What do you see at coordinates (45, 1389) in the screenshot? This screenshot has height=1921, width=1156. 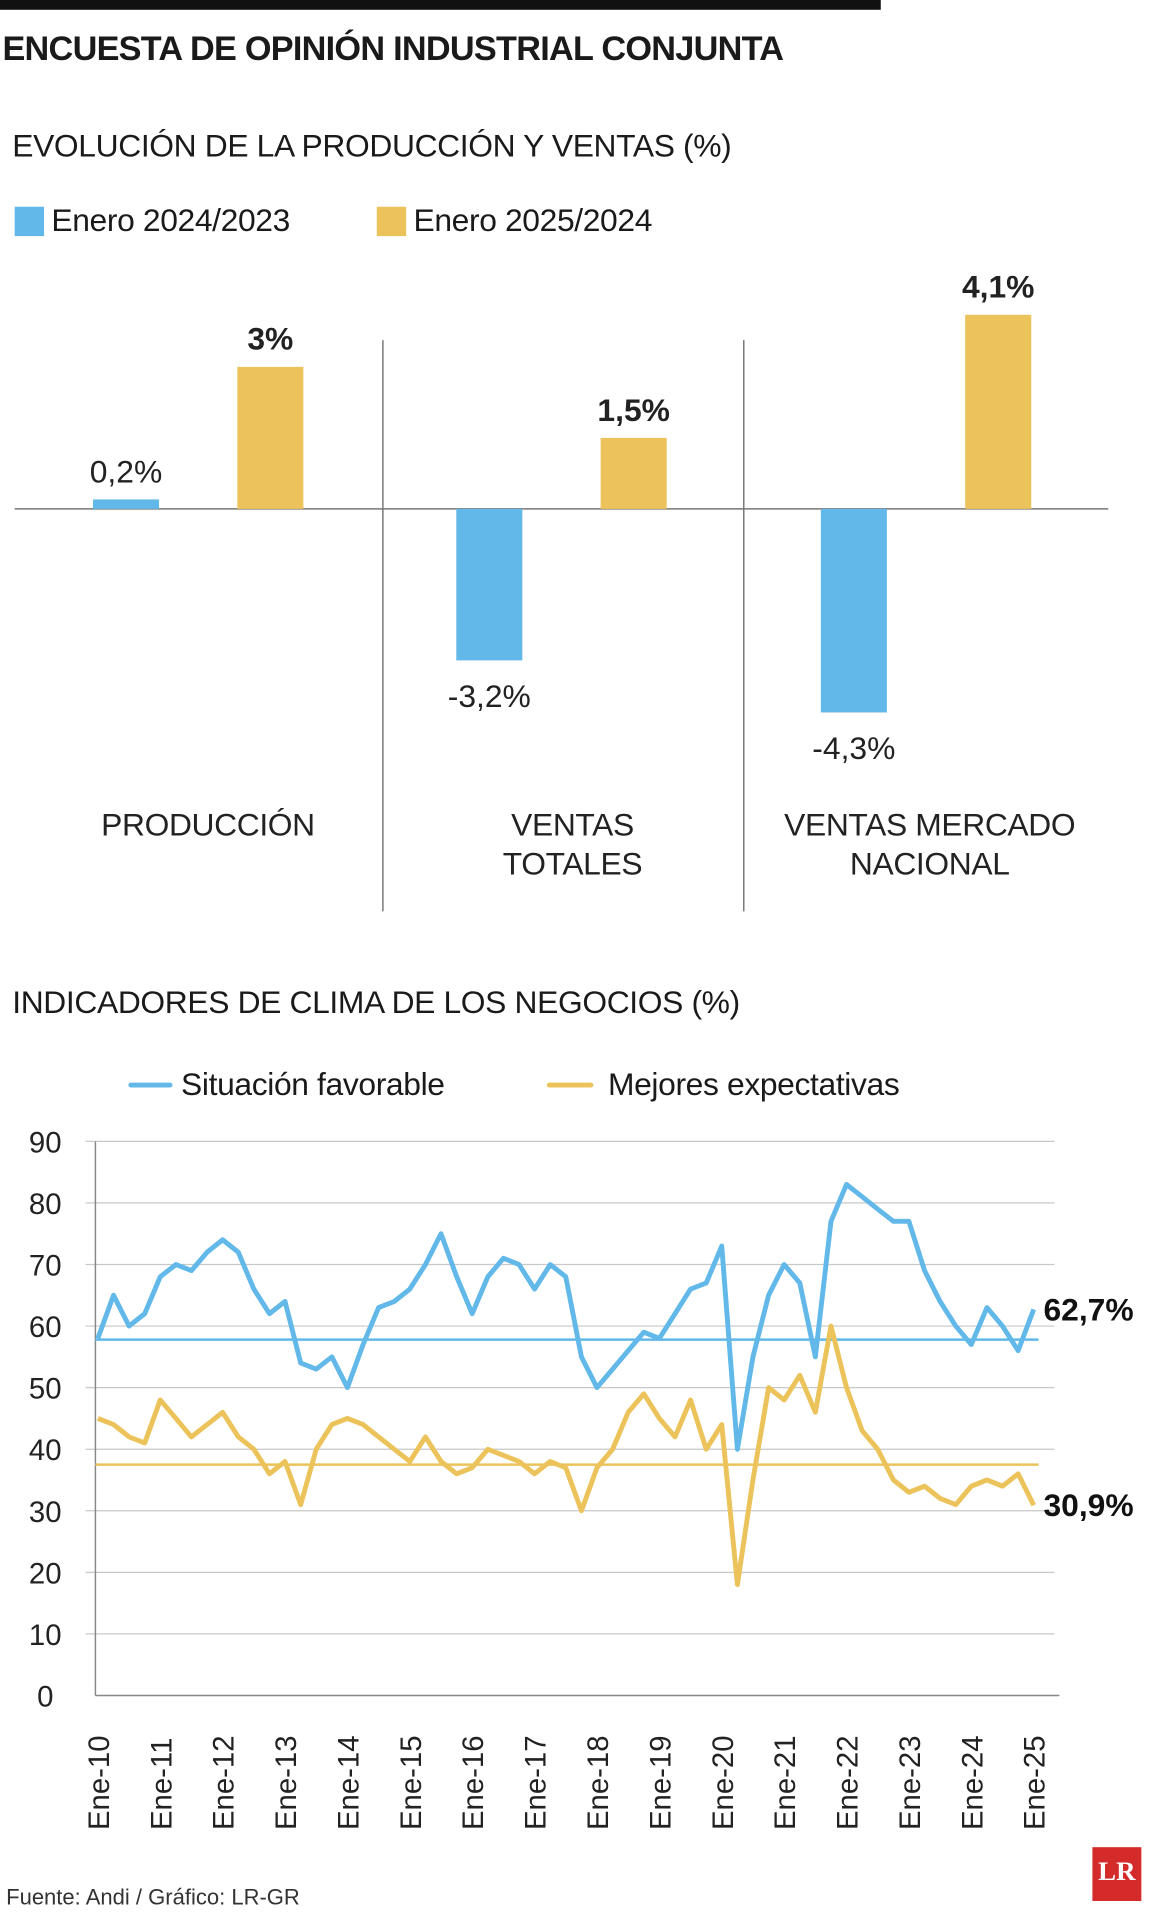 I see `y-tick-label: 50` at bounding box center [45, 1389].